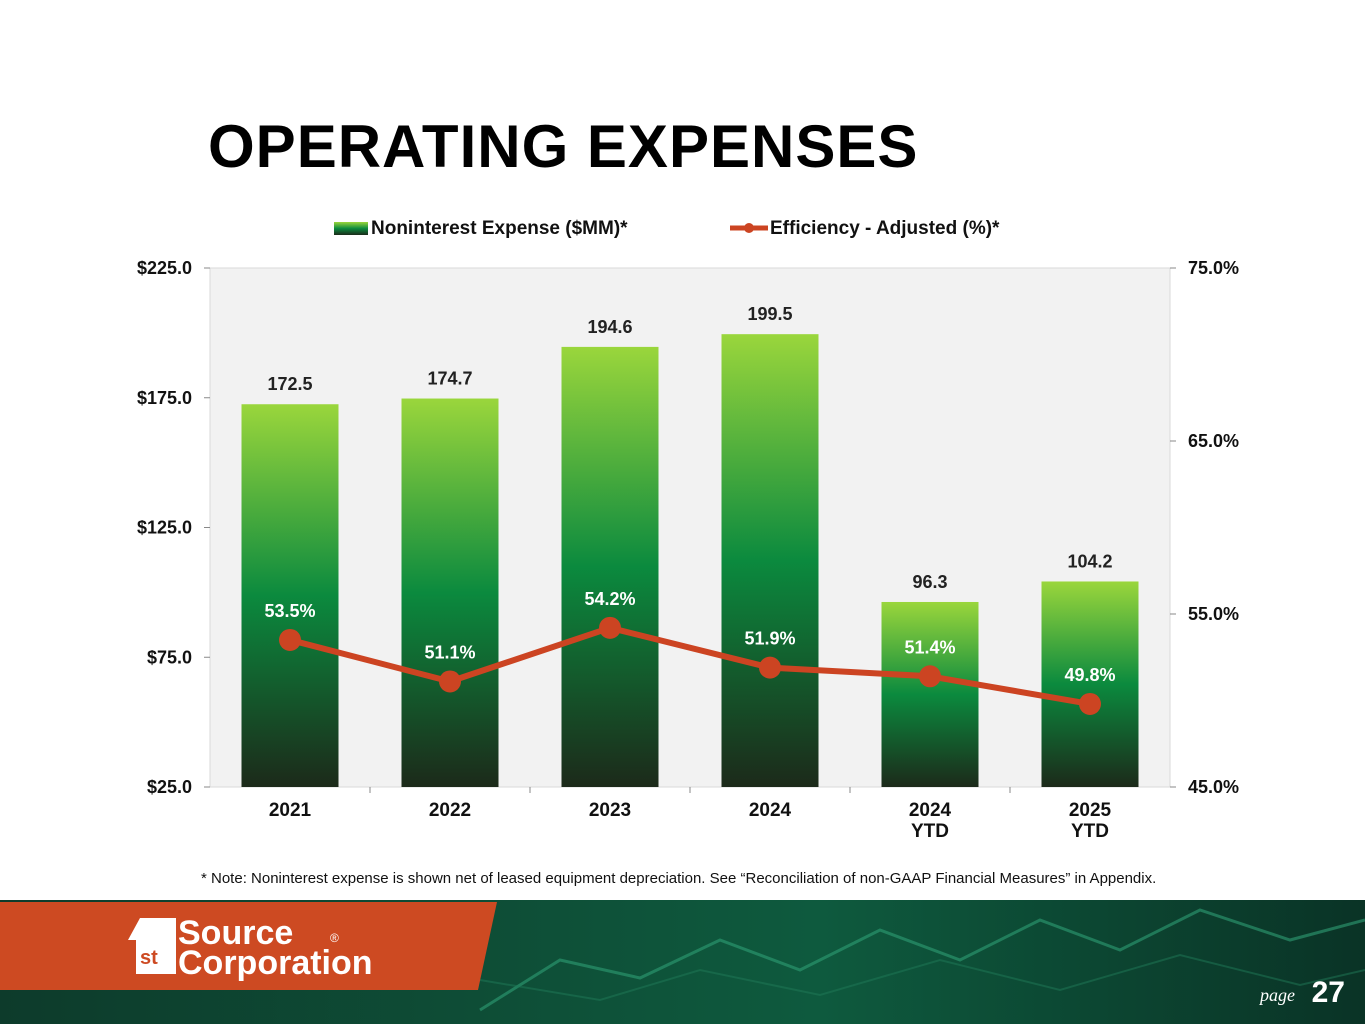 This screenshot has width=1365, height=1024. What do you see at coordinates (164, 528) in the screenshot?
I see `left-axis-tick-label: $125.0` at bounding box center [164, 528].